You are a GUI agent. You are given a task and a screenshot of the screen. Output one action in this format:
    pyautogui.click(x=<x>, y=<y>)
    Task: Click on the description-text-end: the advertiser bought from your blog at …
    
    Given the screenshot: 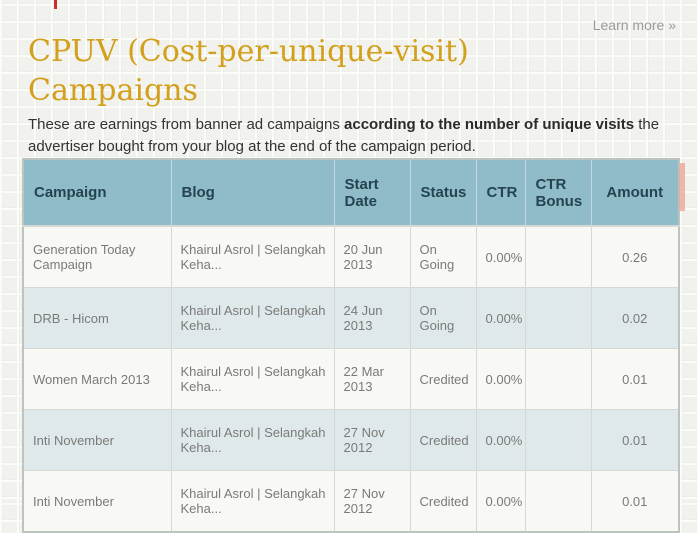 What is the action you would take?
    pyautogui.click(x=344, y=135)
    